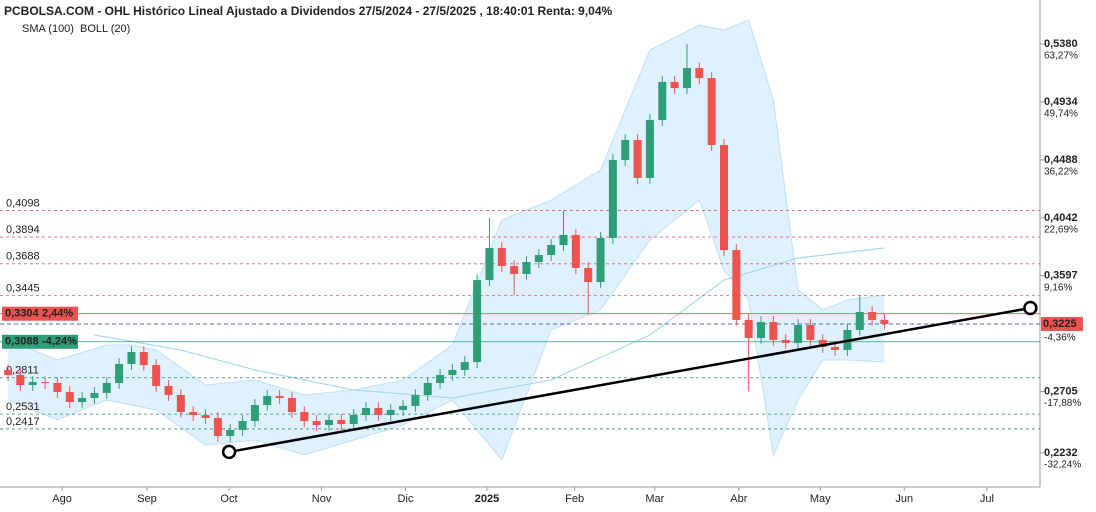 The width and height of the screenshot is (1096, 512). Describe the element at coordinates (406, 499) in the screenshot. I see `x-tick-label: Dic` at that location.